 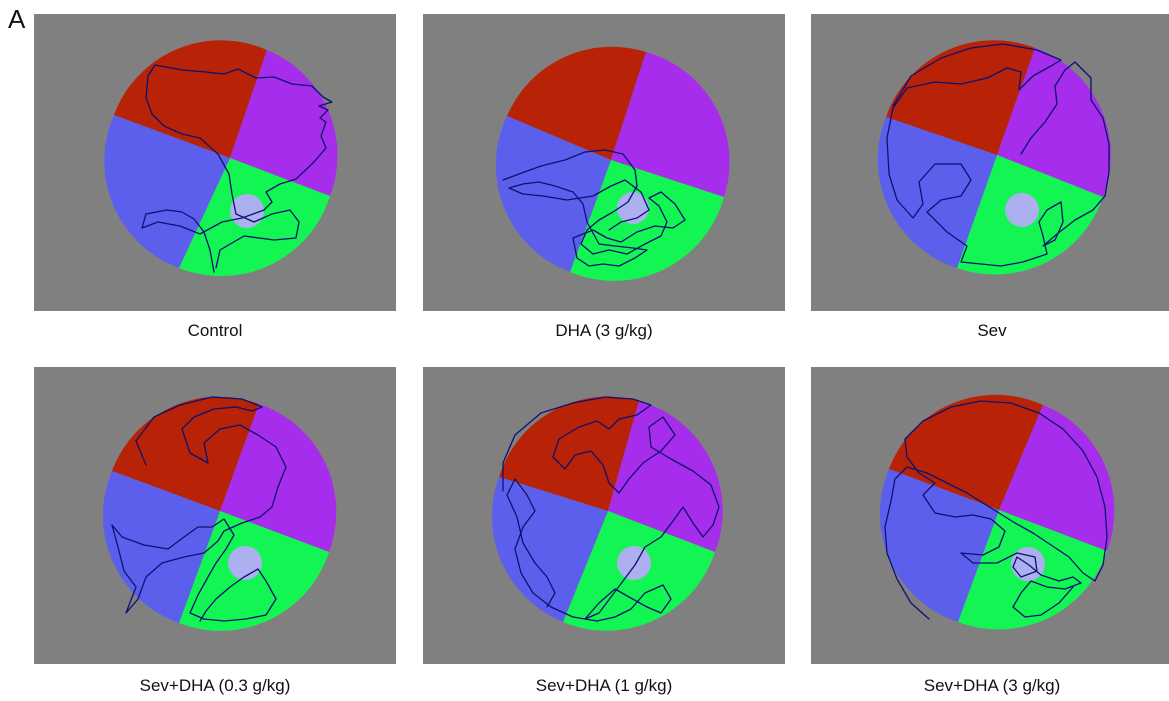 What do you see at coordinates (17, 19) in the screenshot?
I see `panel-label: A` at bounding box center [17, 19].